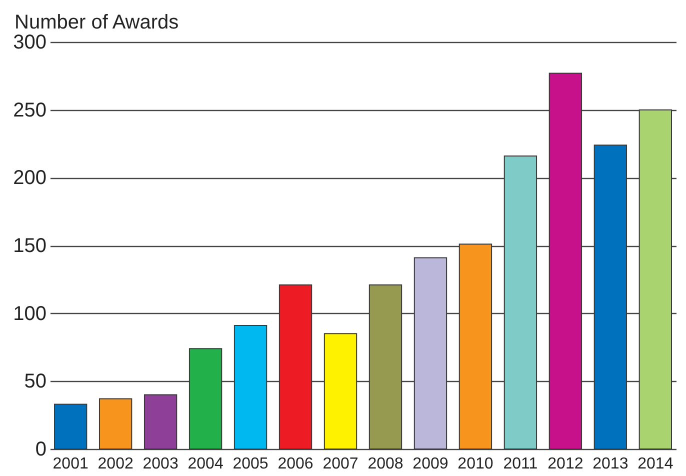  Describe the element at coordinates (206, 464) in the screenshot. I see `x-tick-label: 2004` at that location.